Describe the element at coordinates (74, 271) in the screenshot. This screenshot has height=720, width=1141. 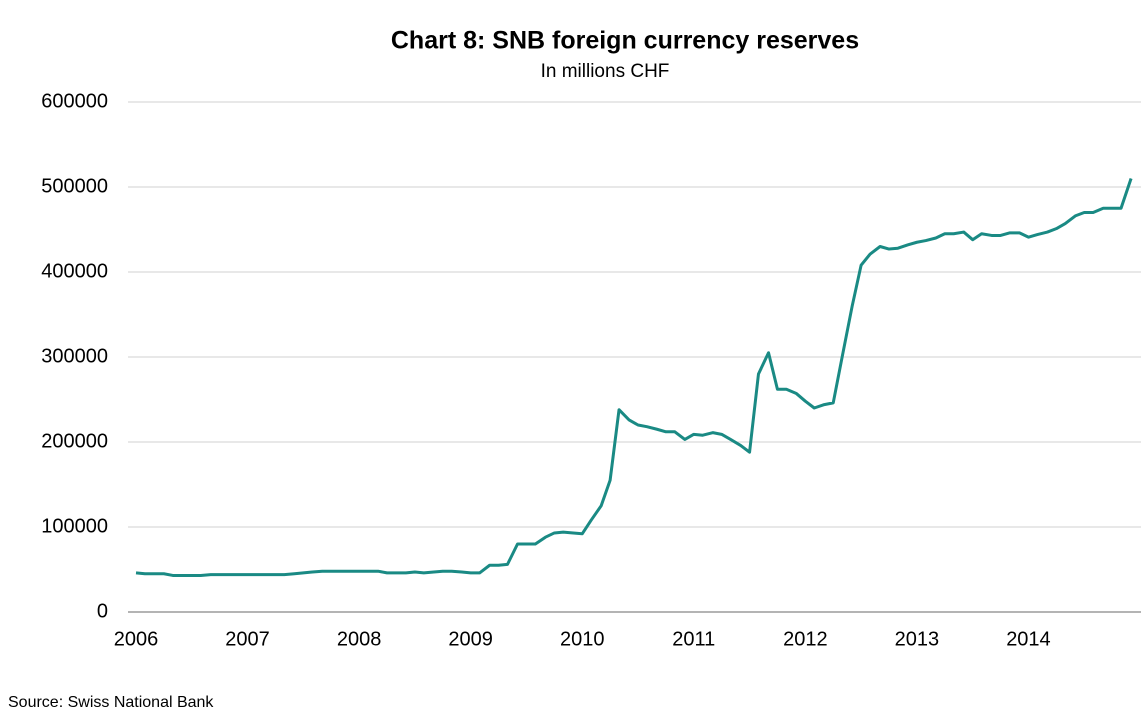
I see `y-tick-label: 400000` at that location.